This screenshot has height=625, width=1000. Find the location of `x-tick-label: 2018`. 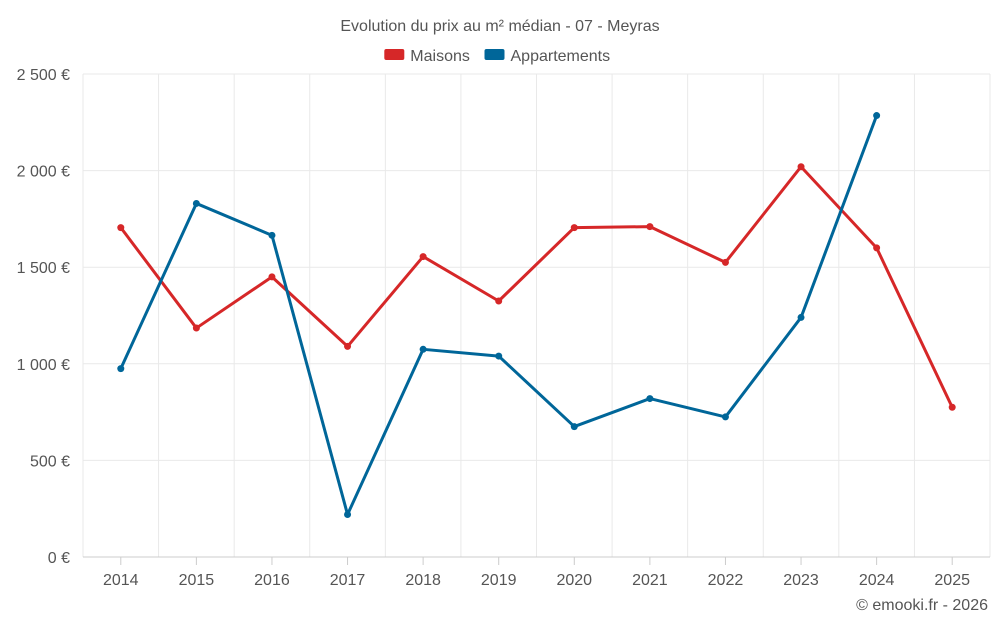

x-tick-label: 2018 is located at coordinates (423, 580).